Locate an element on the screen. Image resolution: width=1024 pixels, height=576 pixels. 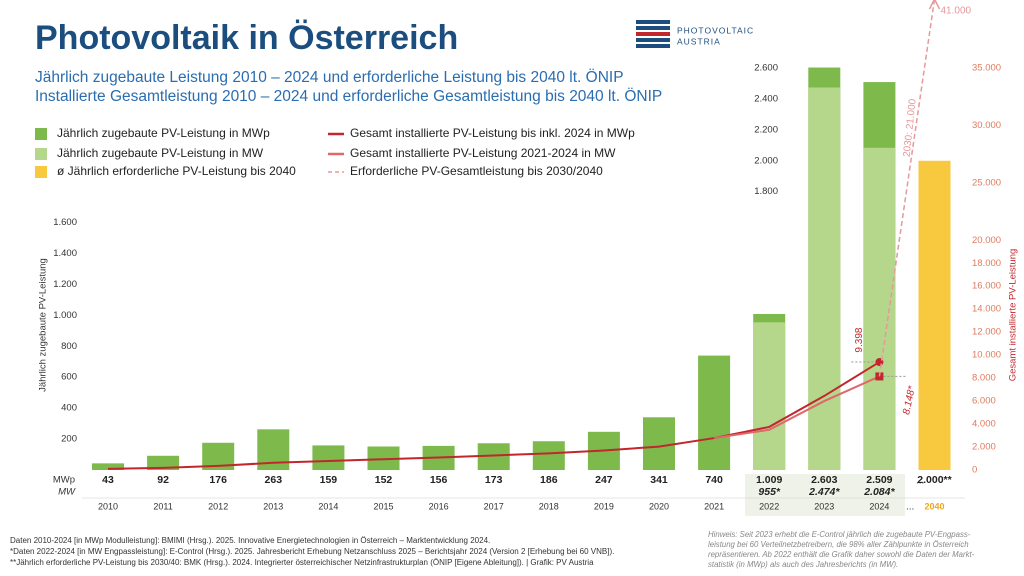
value-label: 186 is located at coordinates (549, 480).